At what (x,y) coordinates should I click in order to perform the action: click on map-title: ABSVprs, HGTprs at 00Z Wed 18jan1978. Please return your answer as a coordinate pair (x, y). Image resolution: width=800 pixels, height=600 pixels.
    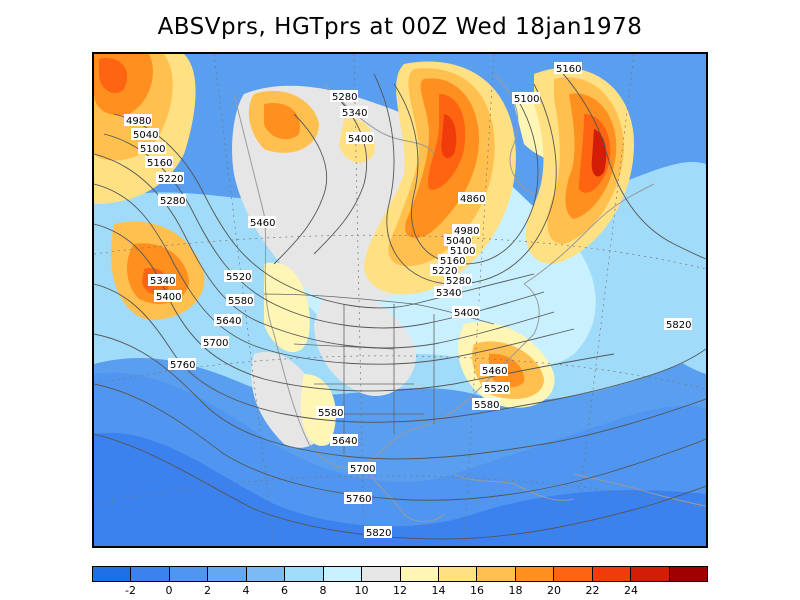
    Looking at the image, I should click on (400, 27).